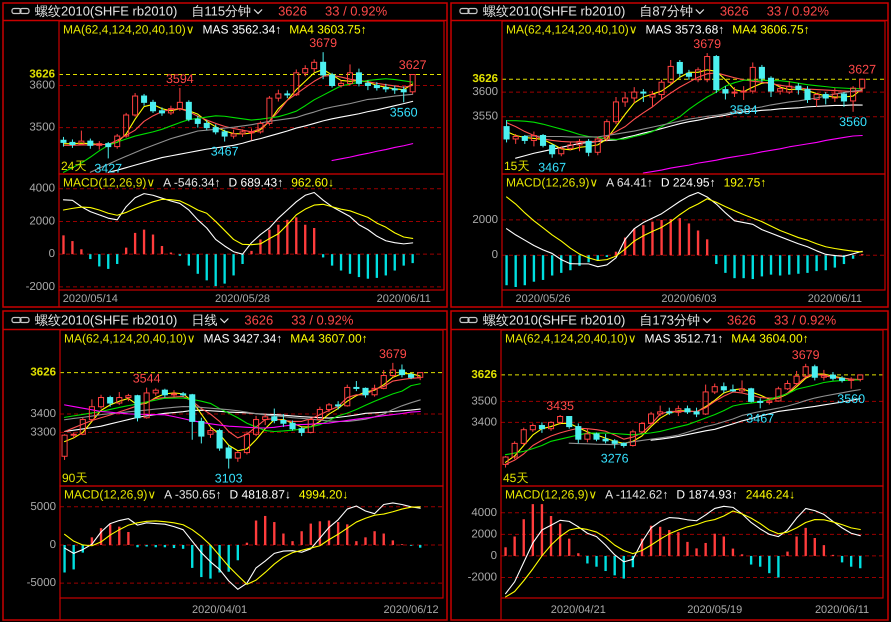 This screenshot has width=891, height=622. I want to click on y-tick-label: 3300, so click(43, 432).